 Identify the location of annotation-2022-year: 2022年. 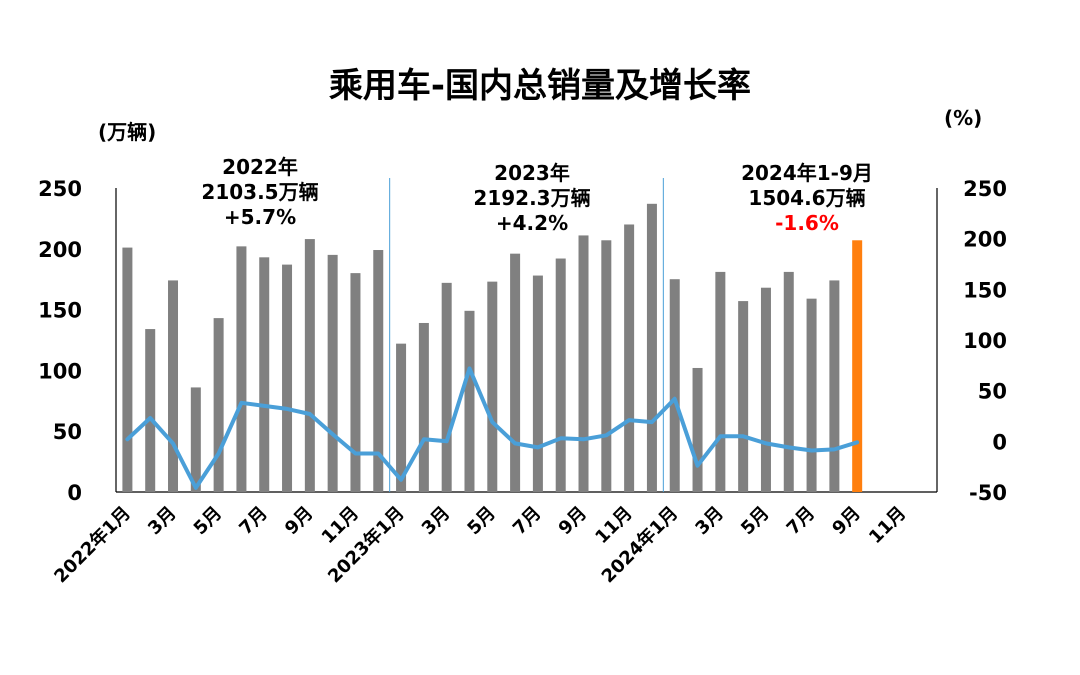
(260, 167).